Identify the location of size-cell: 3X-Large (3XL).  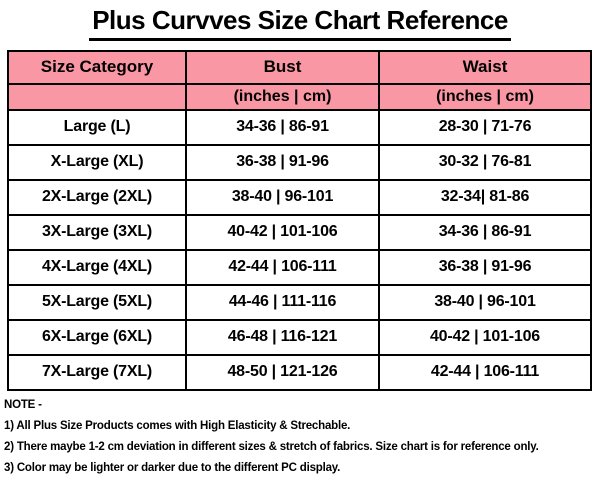
(97, 232).